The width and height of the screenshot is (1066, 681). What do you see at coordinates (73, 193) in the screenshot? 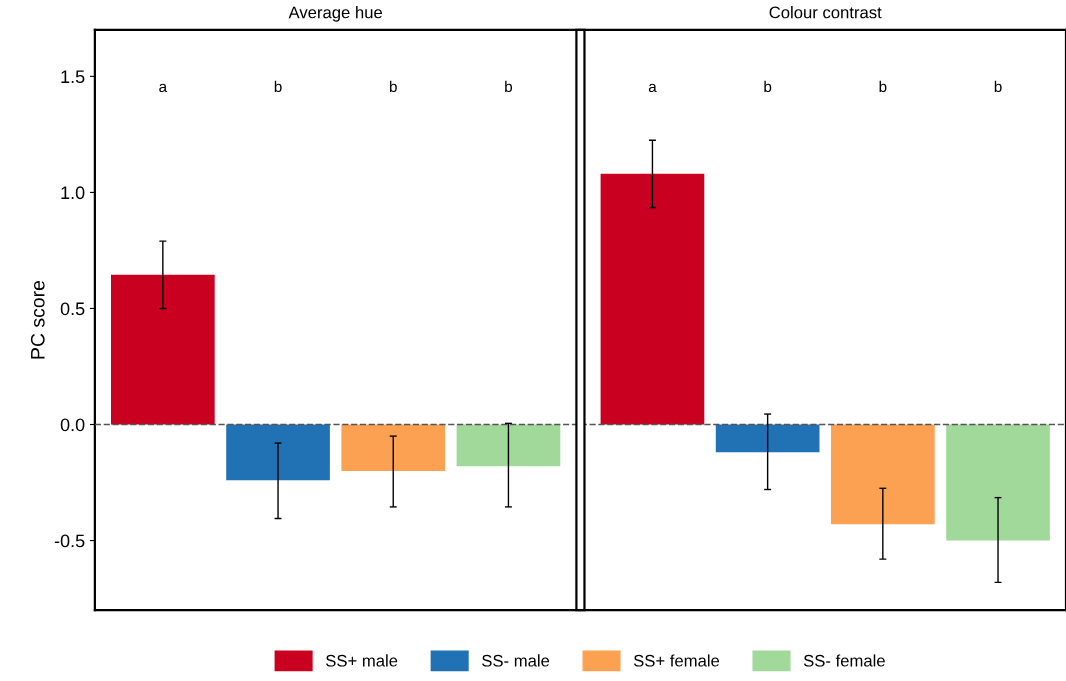
I see `y-tick-label: 1.0` at bounding box center [73, 193].